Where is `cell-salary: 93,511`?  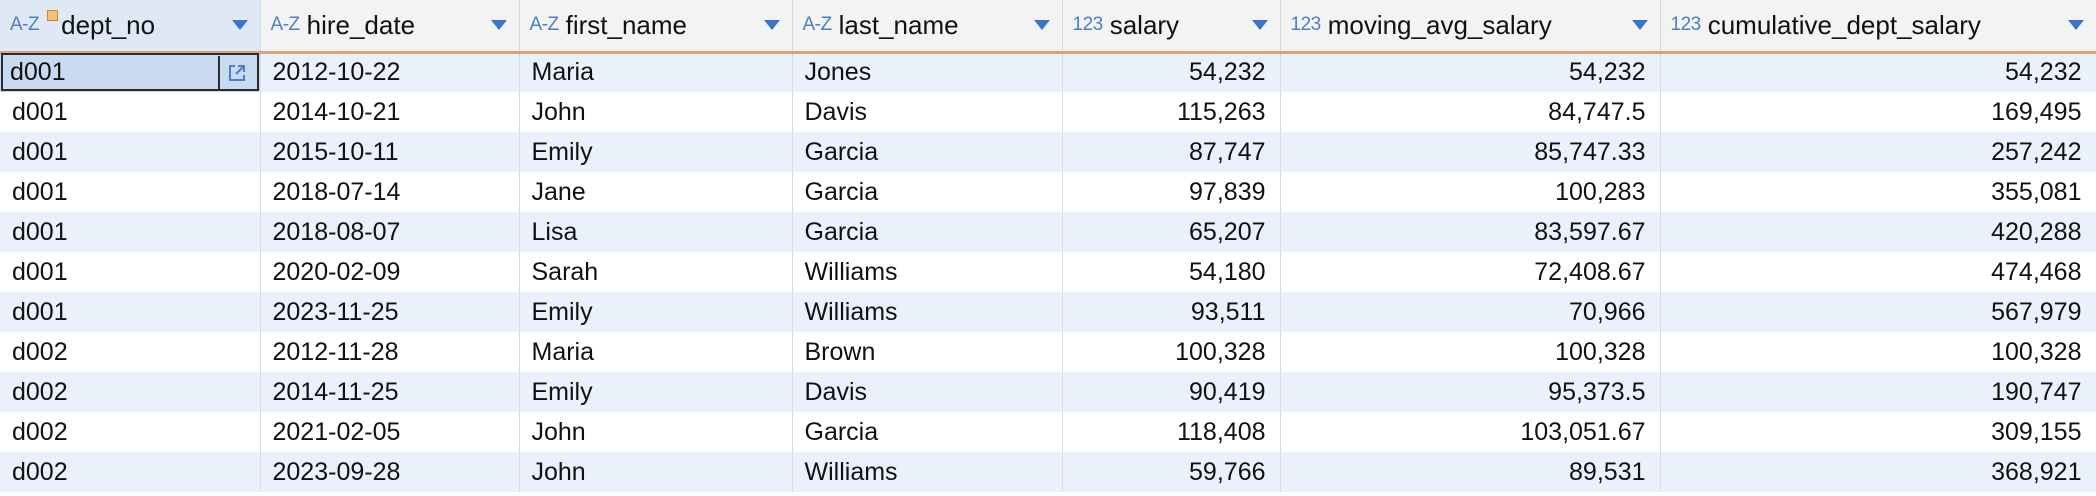
cell-salary: 93,511 is located at coordinates (1171, 312).